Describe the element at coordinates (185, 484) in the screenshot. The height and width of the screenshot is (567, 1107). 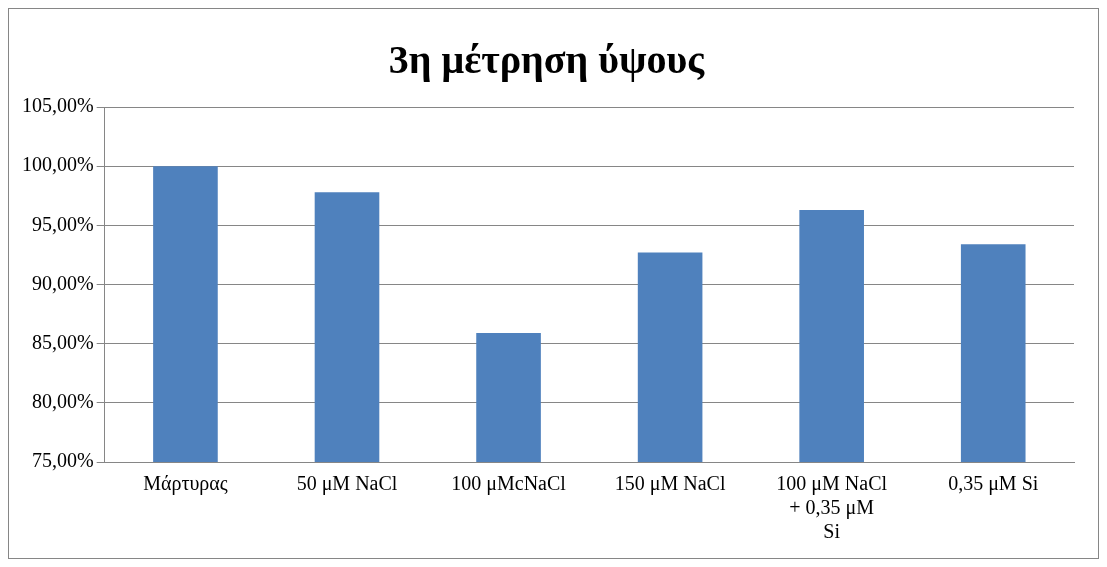
I see `x-tick-label: Μάρτυρας` at that location.